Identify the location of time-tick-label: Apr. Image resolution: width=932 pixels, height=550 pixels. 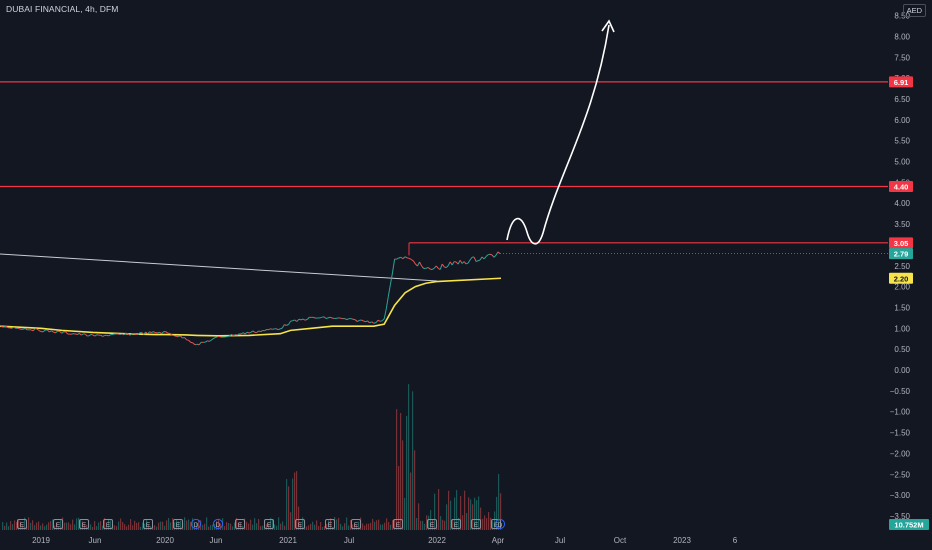
(498, 540).